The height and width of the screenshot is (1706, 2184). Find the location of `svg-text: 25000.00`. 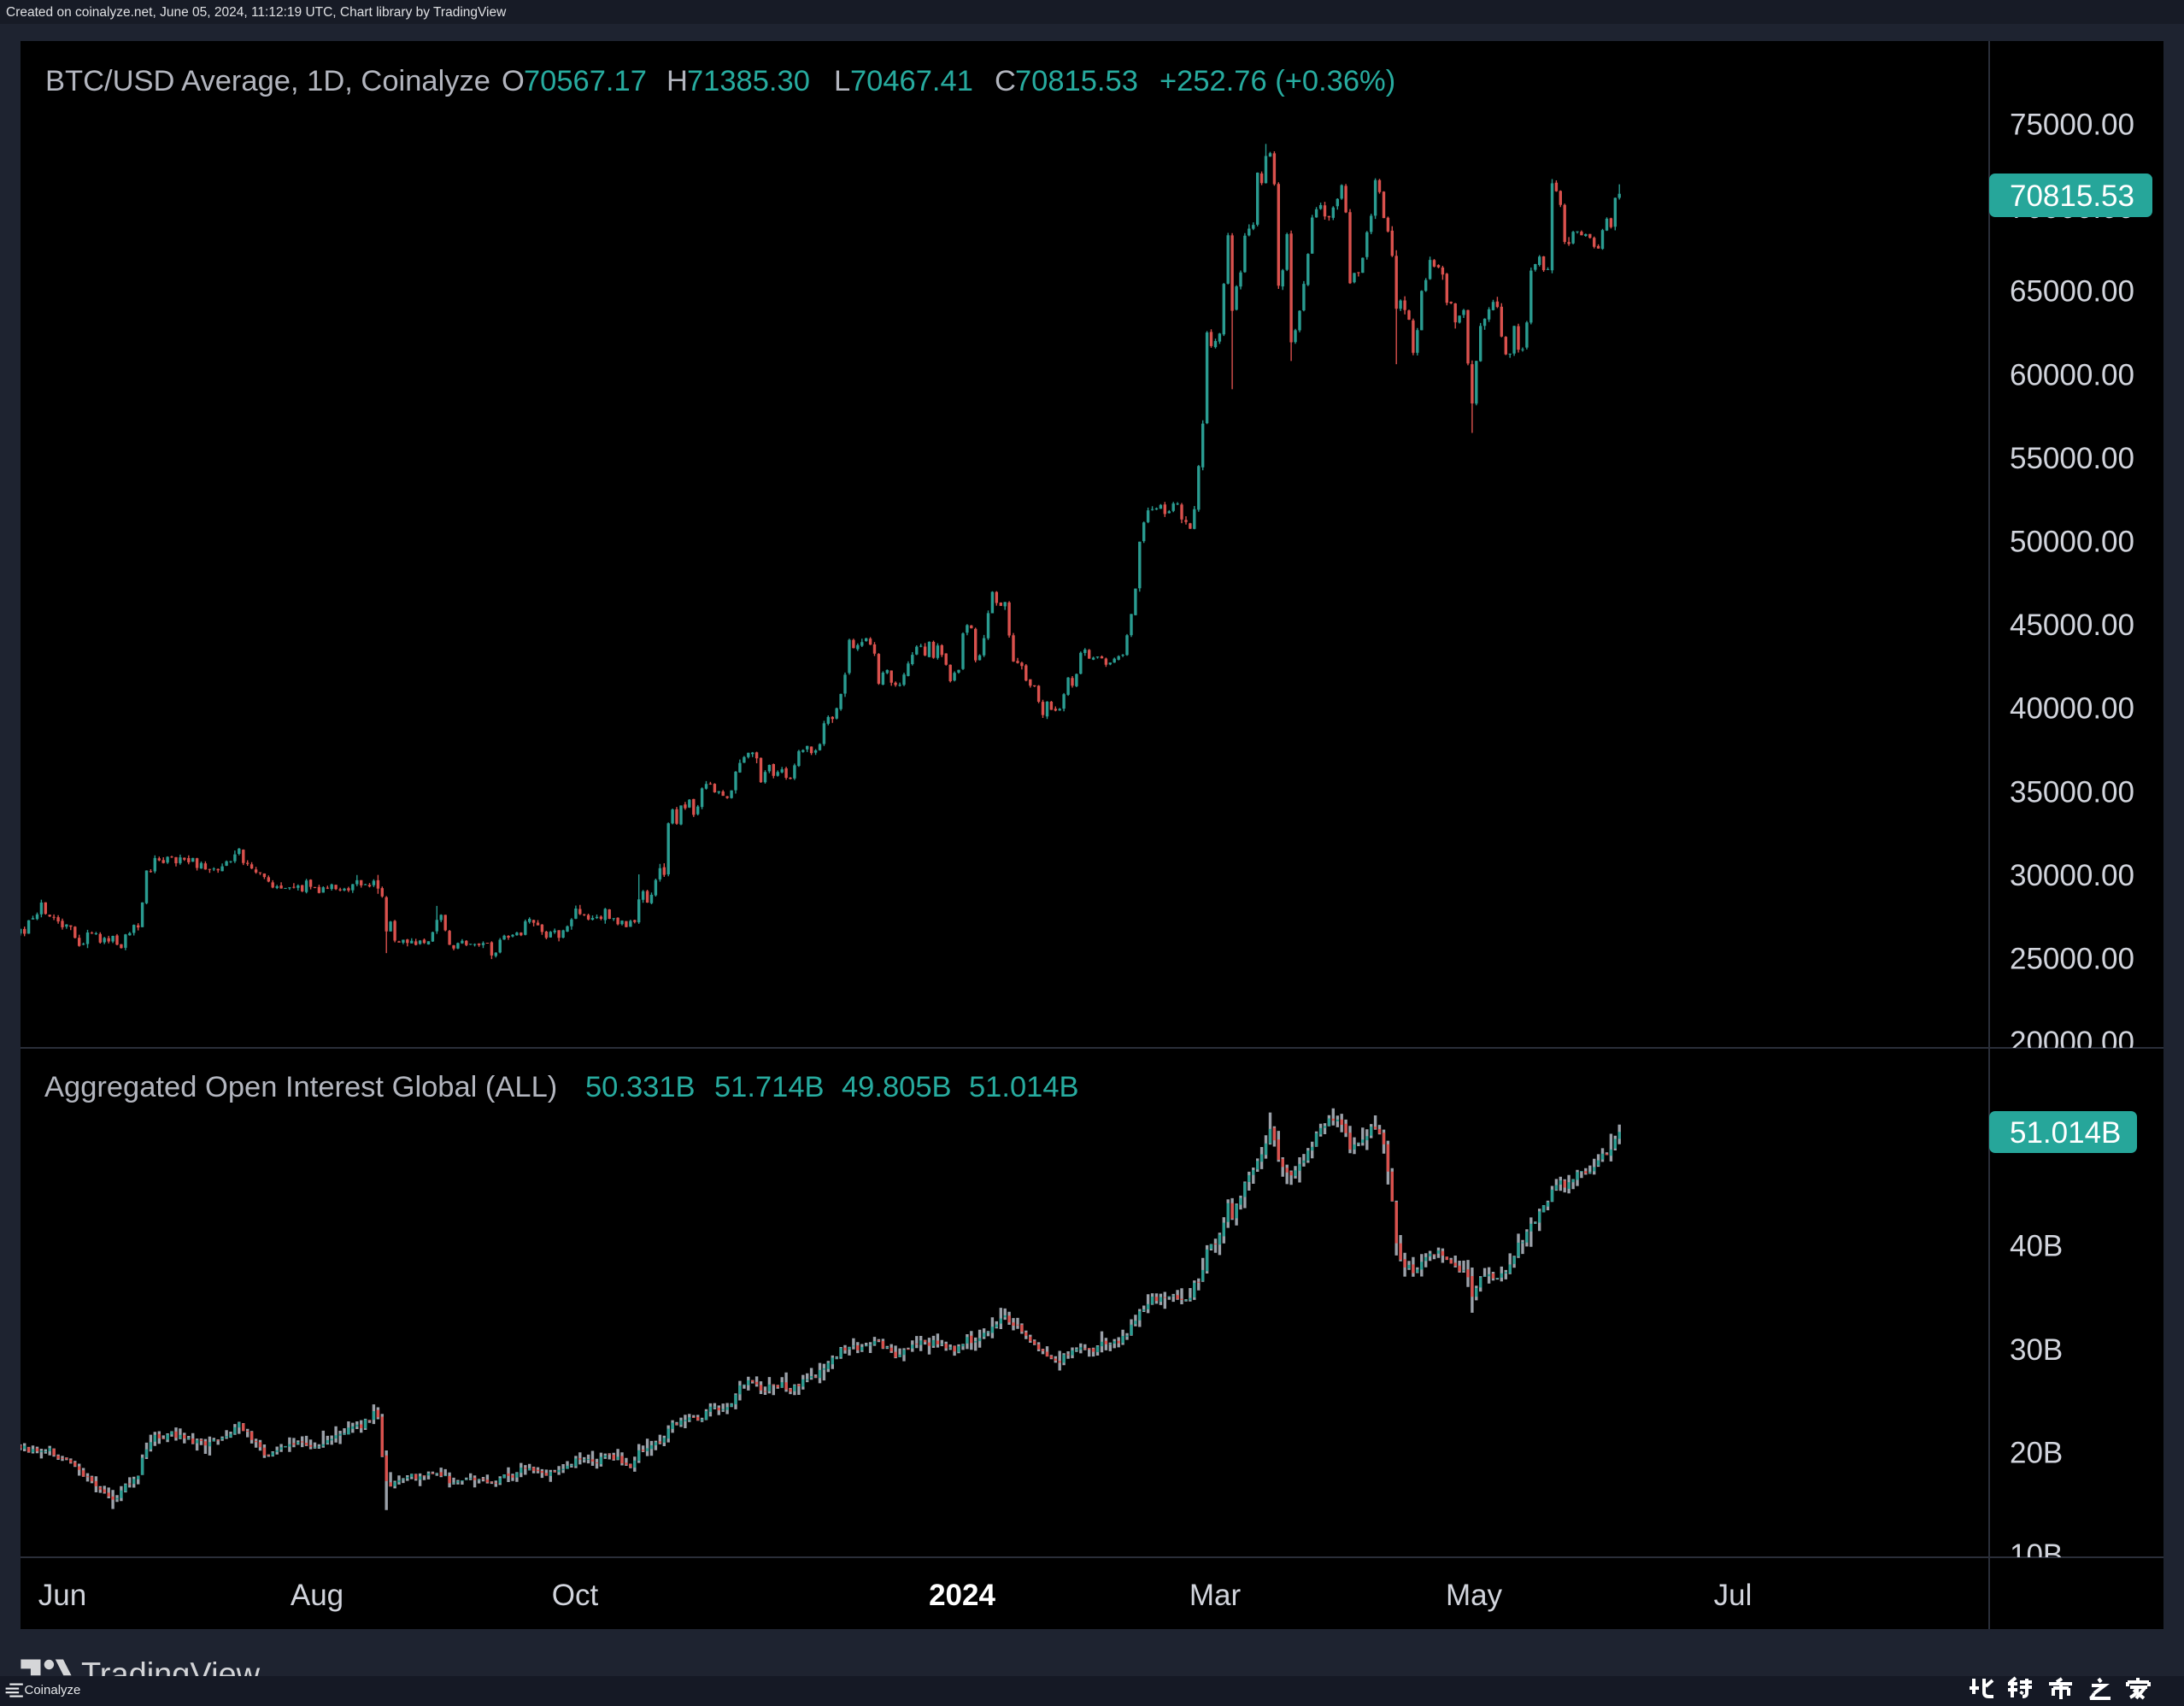

svg-text: 25000.00 is located at coordinates (2072, 960).